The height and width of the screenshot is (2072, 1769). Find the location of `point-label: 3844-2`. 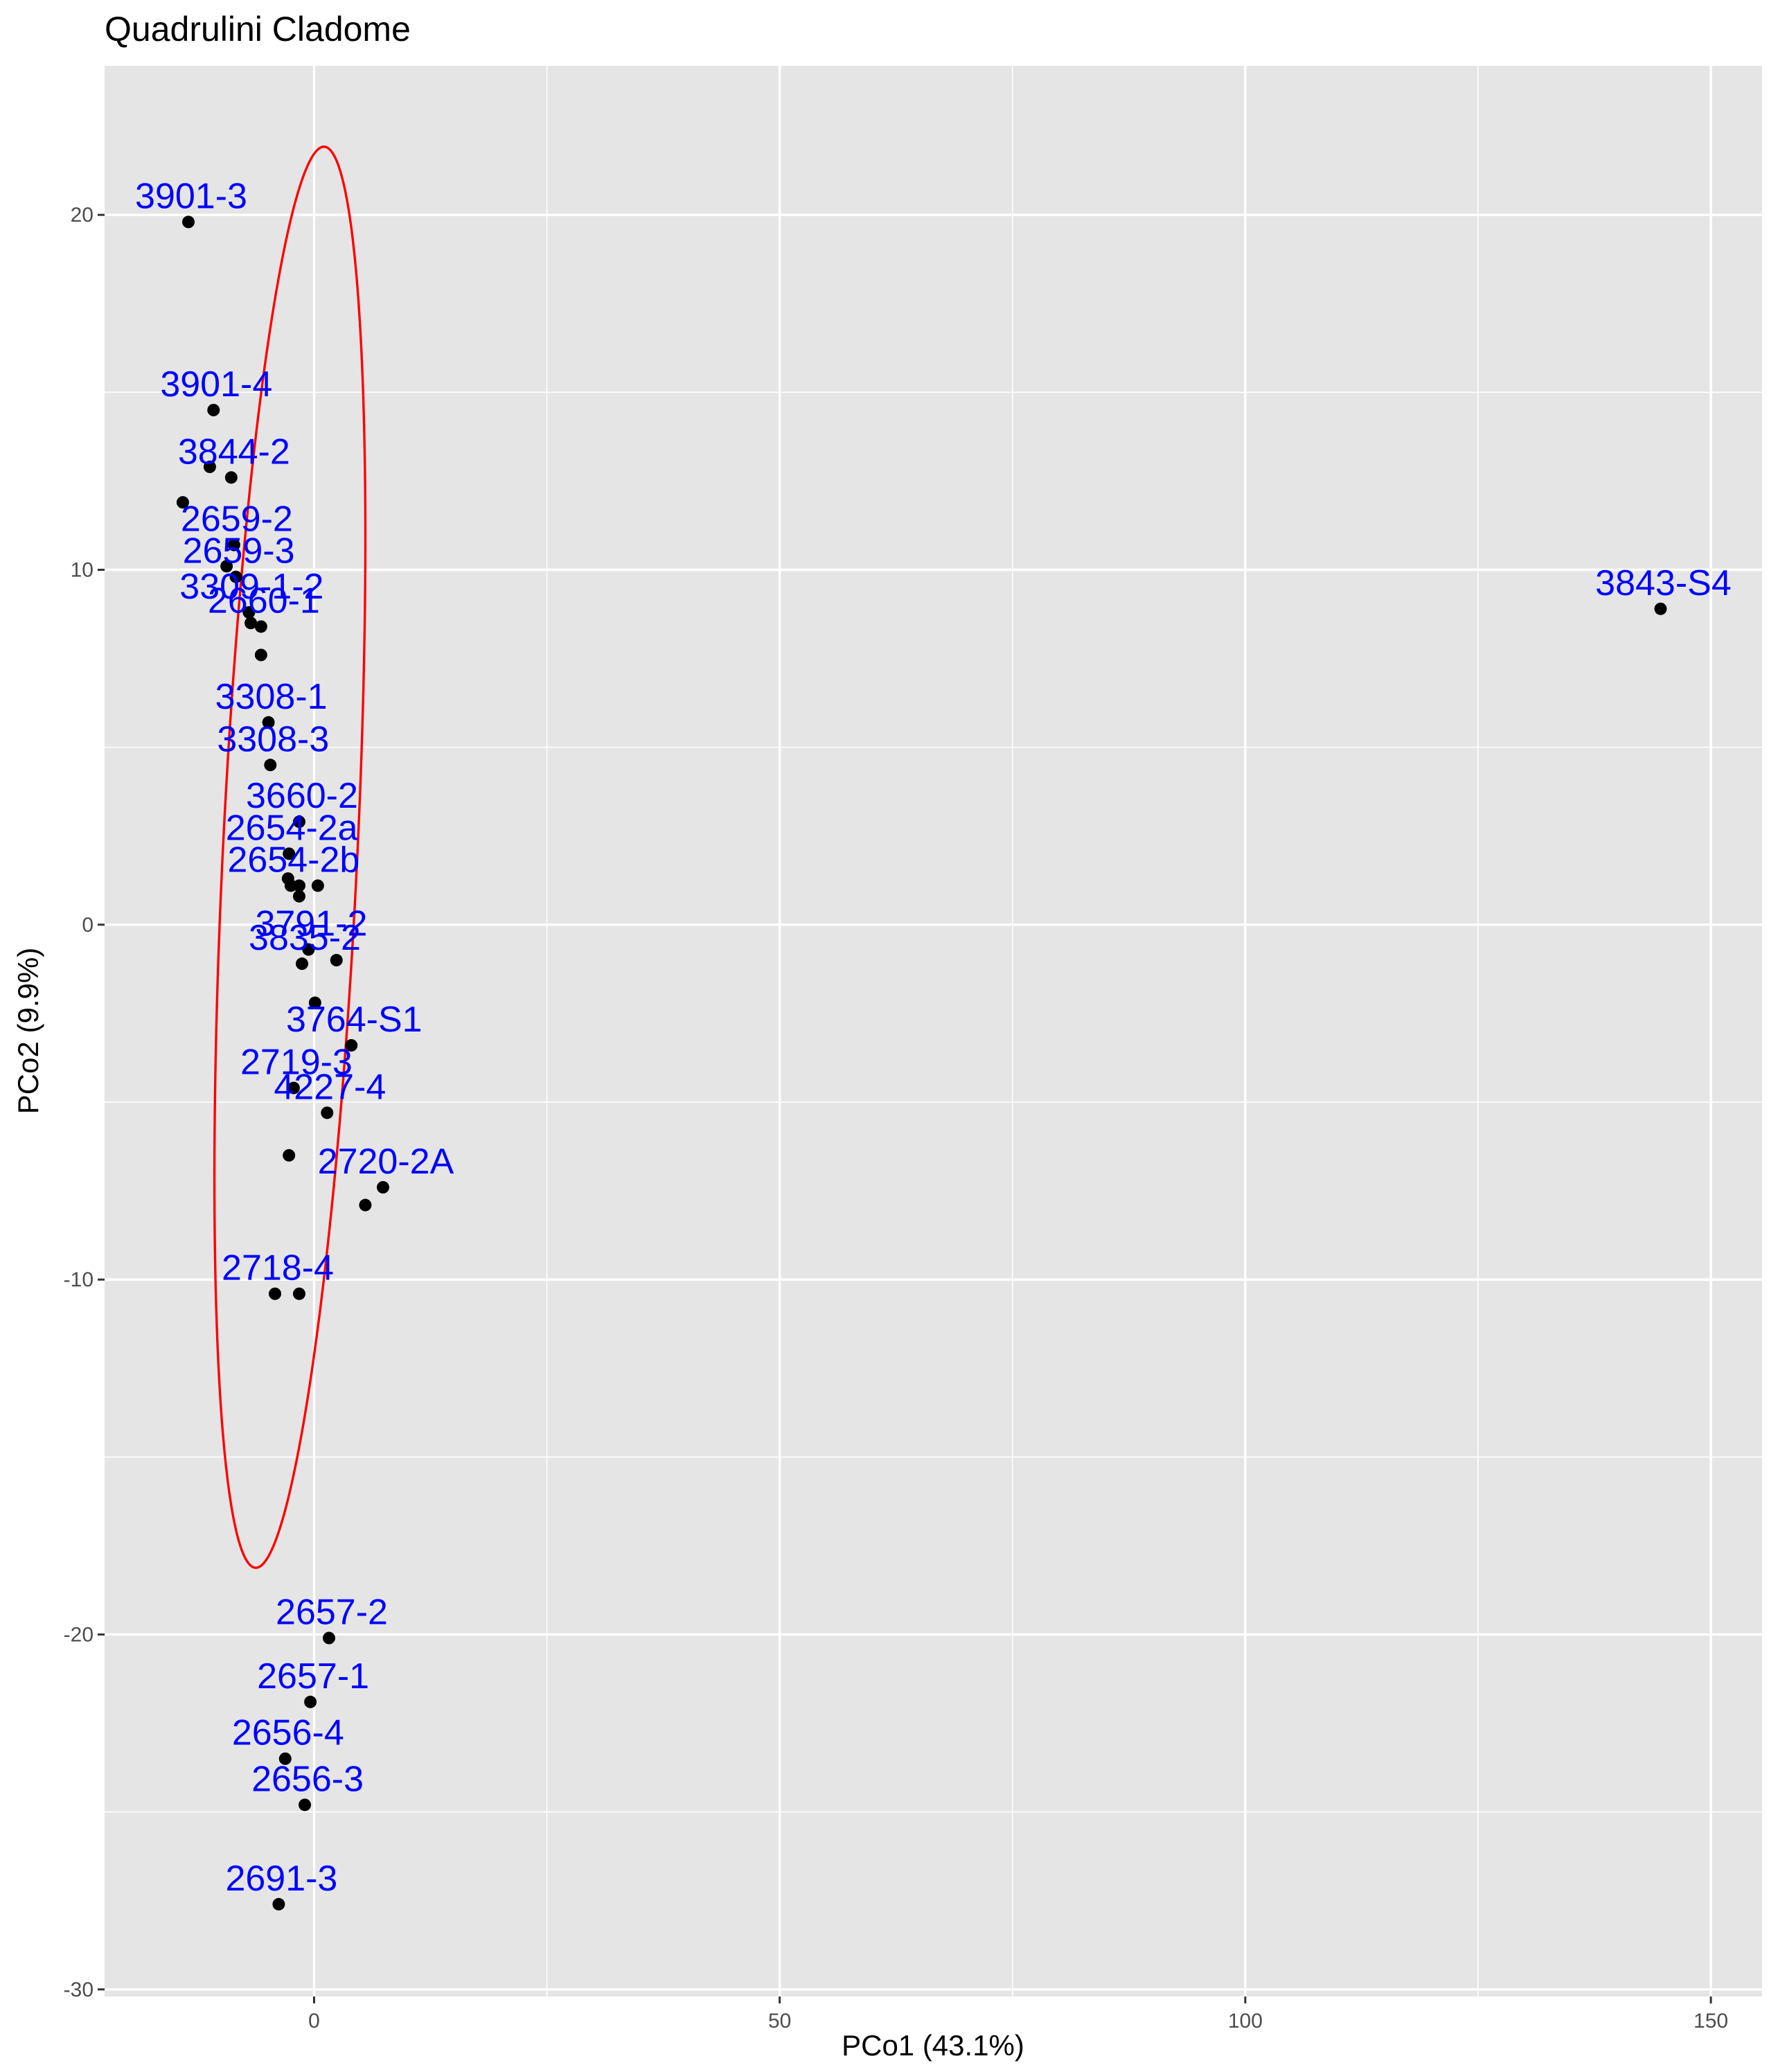

point-label: 3844-2 is located at coordinates (234, 452).